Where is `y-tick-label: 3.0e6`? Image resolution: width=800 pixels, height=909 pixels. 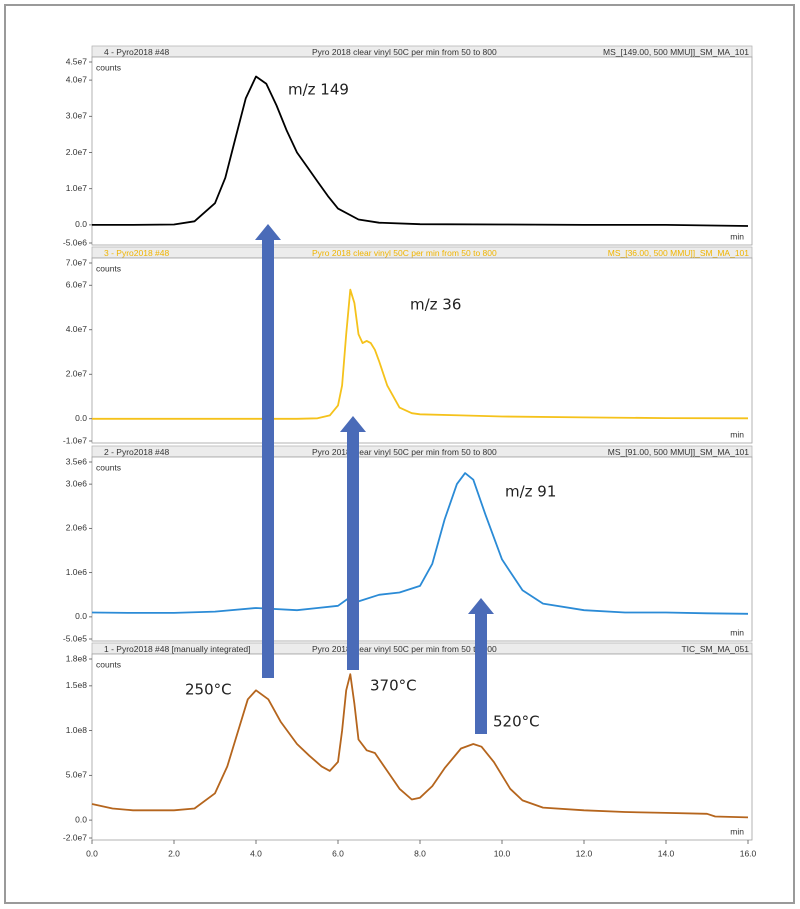 y-tick-label: 3.0e6 is located at coordinates (77, 483).